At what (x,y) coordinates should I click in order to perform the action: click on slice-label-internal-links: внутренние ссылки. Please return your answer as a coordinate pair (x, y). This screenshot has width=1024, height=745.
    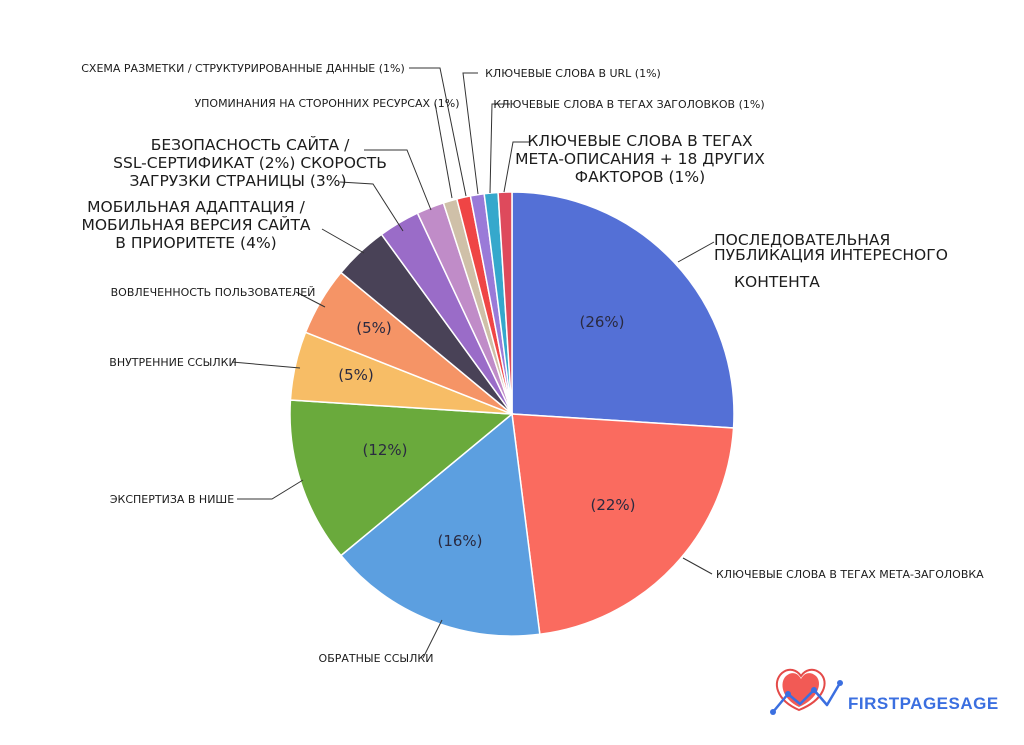
    Looking at the image, I should click on (172, 362).